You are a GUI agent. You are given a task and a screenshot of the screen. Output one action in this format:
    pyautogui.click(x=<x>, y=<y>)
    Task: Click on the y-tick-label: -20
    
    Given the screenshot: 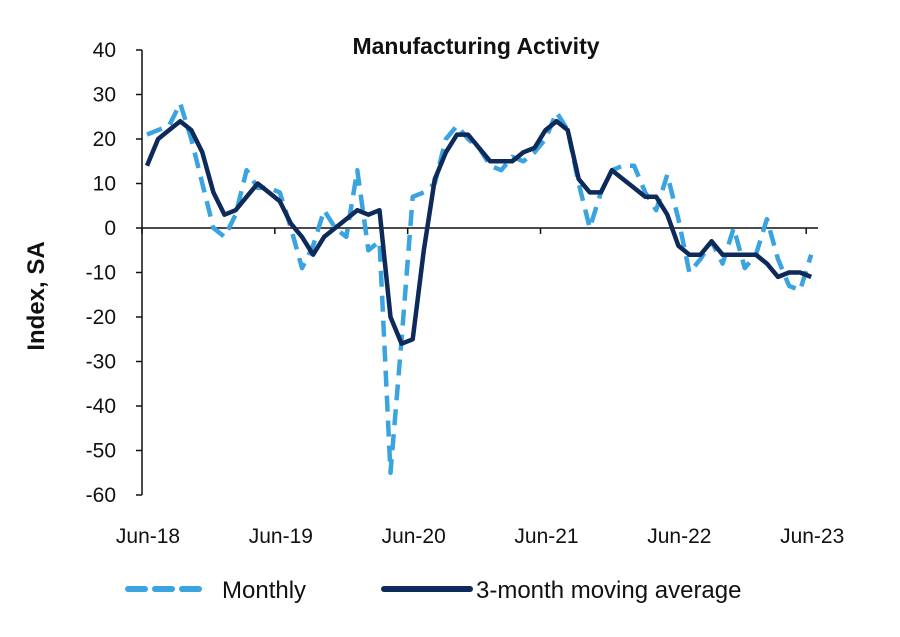 What is the action you would take?
    pyautogui.click(x=101, y=317)
    